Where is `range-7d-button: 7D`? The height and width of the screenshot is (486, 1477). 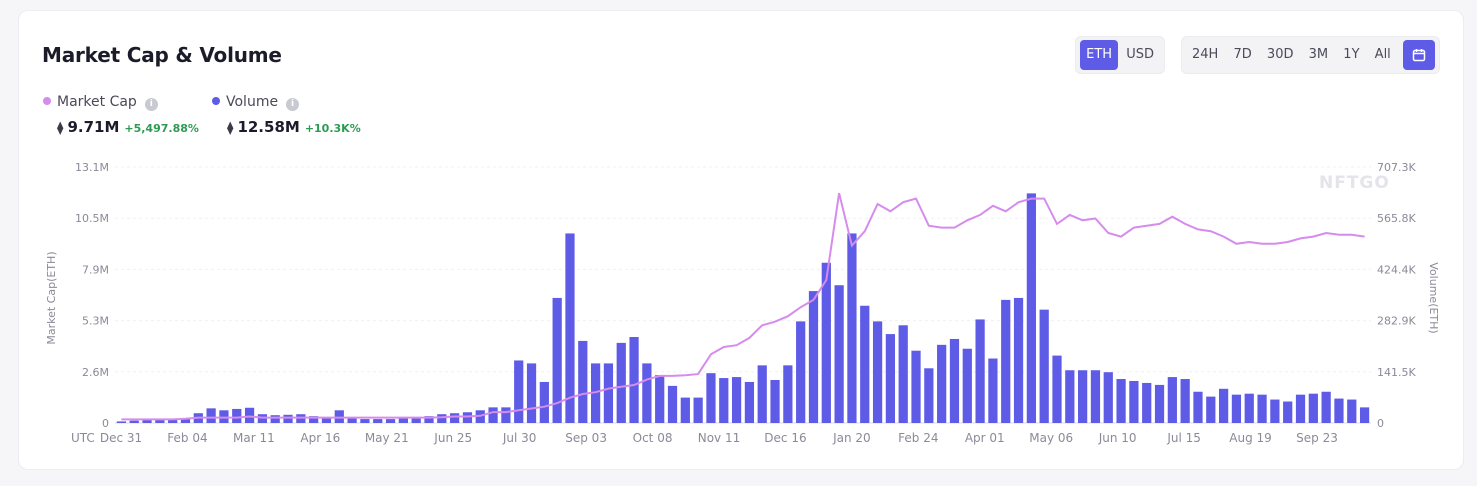 range-7d-button: 7D is located at coordinates (1242, 54).